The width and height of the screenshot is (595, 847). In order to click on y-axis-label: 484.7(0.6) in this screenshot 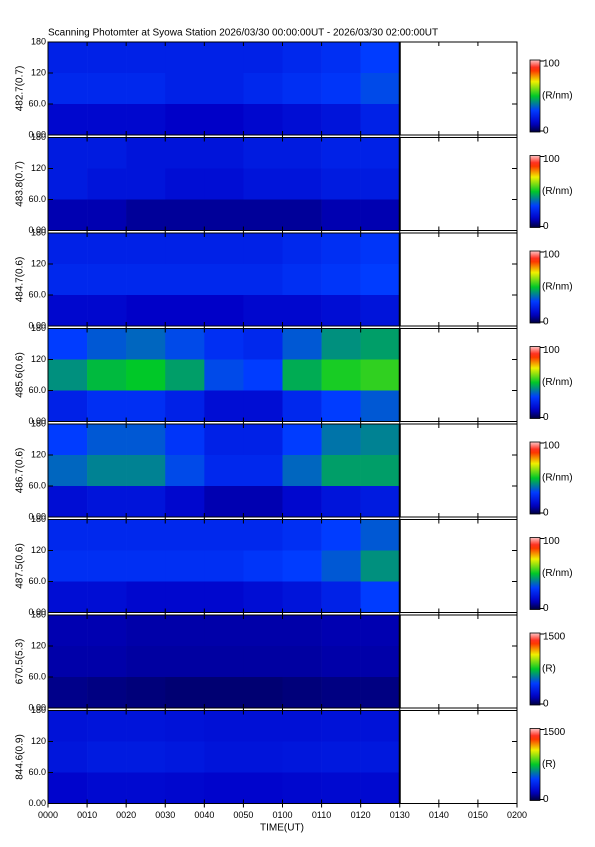, I will do `click(20, 280)`.